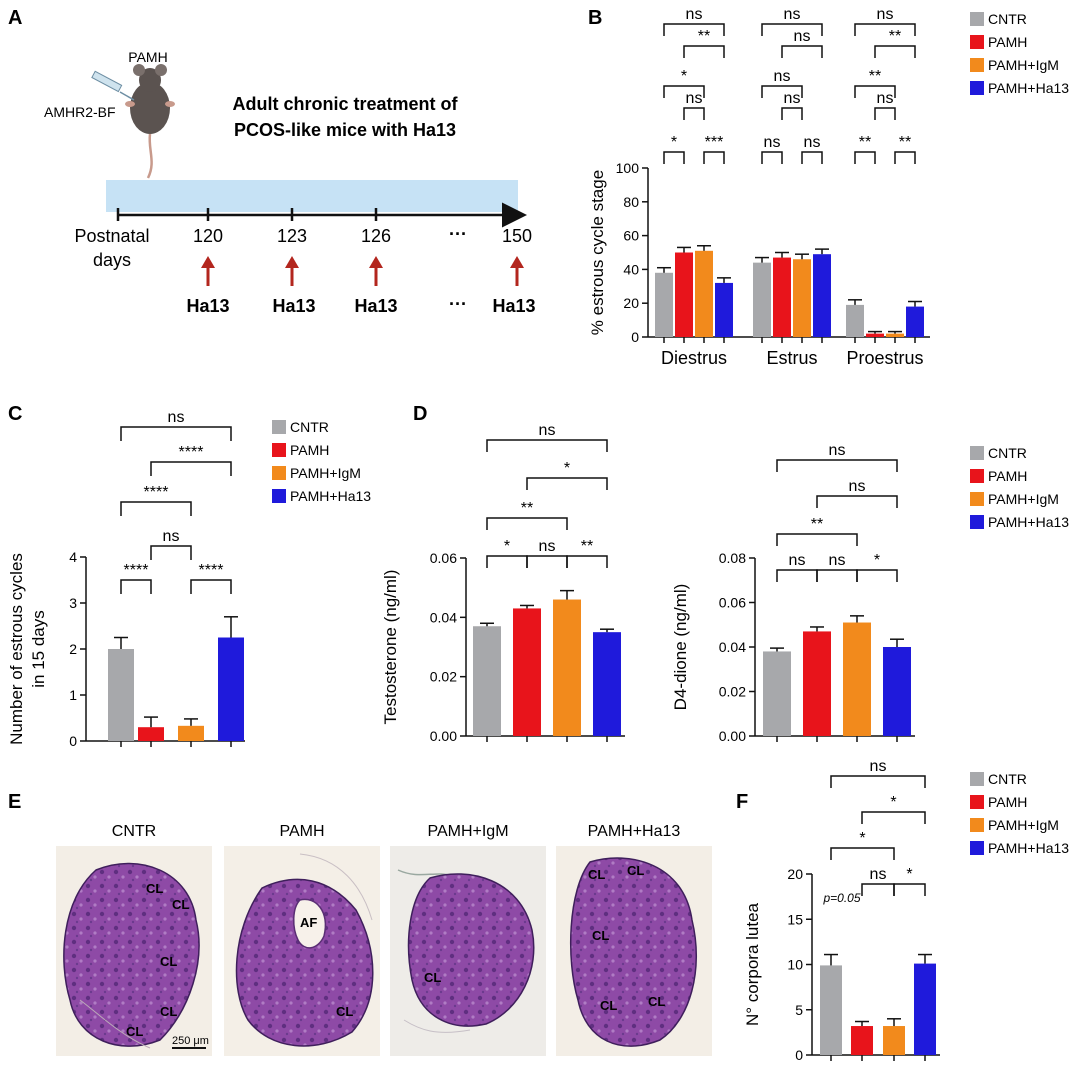 The height and width of the screenshot is (1066, 1080). What do you see at coordinates (799, 1055) in the screenshot?
I see `y-tick-label: 0` at bounding box center [799, 1055].